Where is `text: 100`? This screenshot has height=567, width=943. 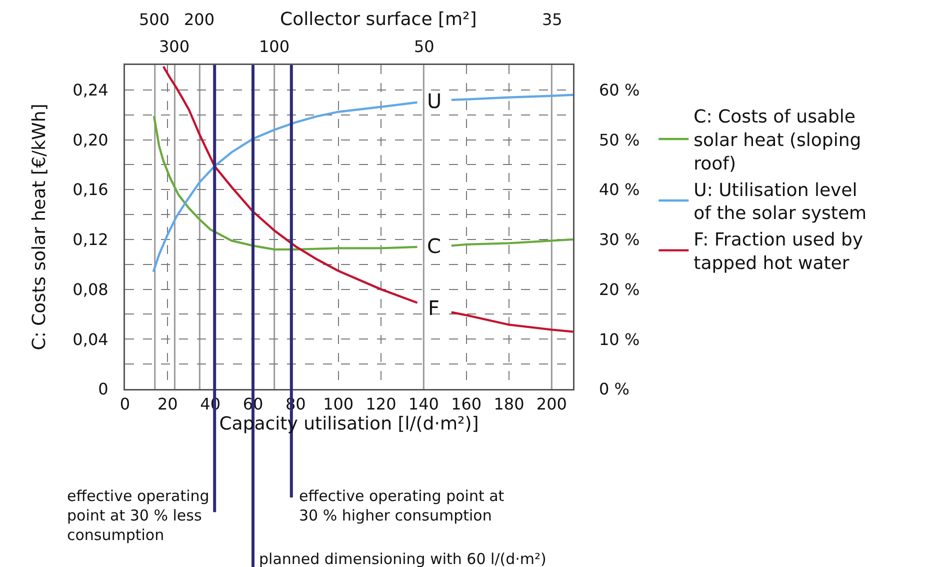 text: 100 is located at coordinates (274, 46).